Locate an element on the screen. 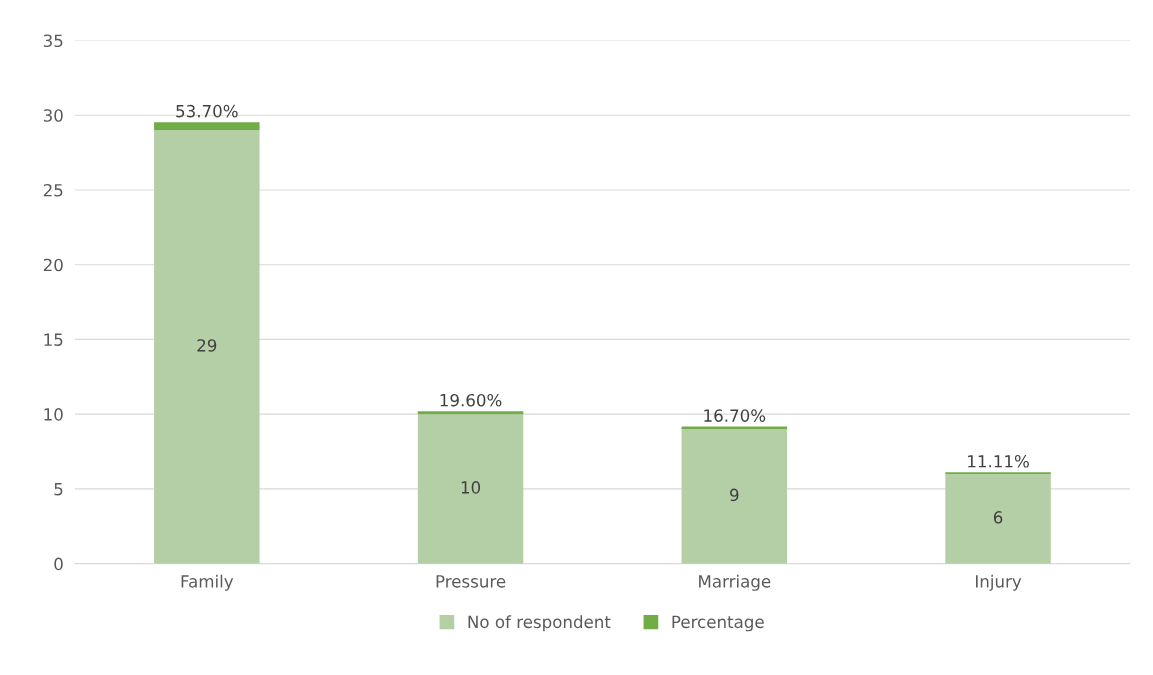 The image size is (1153, 675). data-label: 29 is located at coordinates (207, 345).